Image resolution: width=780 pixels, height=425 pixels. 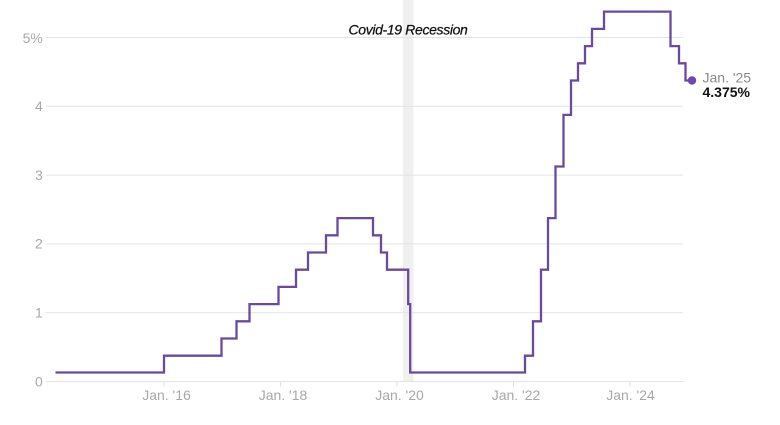 What do you see at coordinates (727, 77) in the screenshot?
I see `svg-text: Jan. '25` at bounding box center [727, 77].